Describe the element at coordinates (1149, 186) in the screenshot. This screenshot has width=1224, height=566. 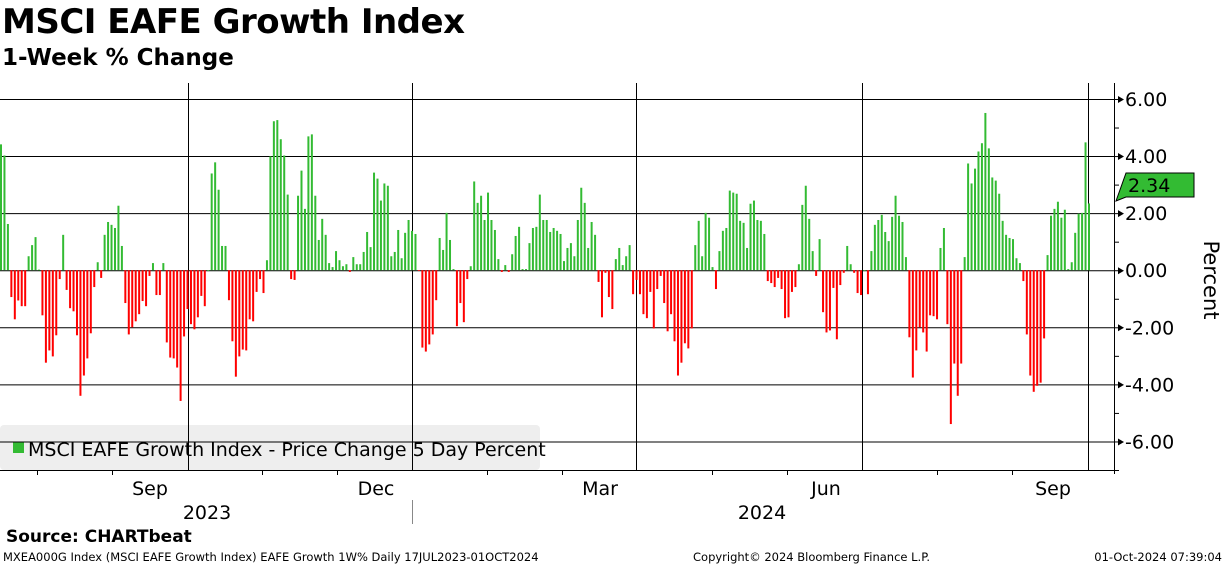
I see `last-value-label: 2.34` at that location.